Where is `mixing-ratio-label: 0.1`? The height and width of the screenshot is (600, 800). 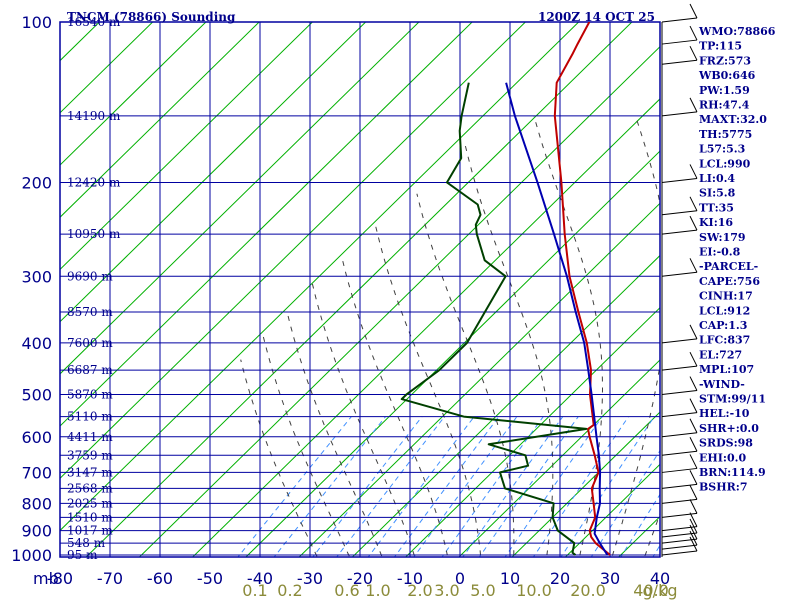 mixing-ratio-label: 0.1 is located at coordinates (254, 590).